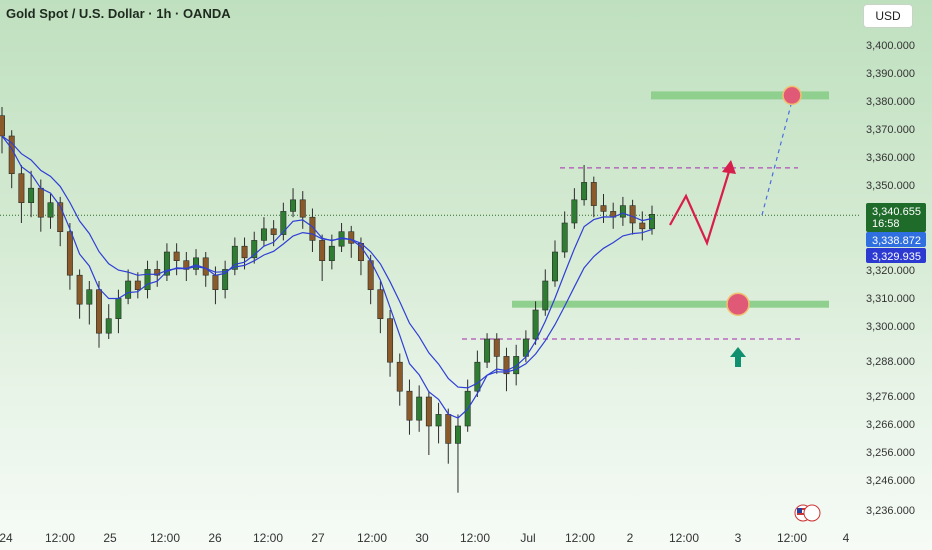  What do you see at coordinates (890, 299) in the screenshot?
I see `y-axis-tick-label: 3,310.000` at bounding box center [890, 299].